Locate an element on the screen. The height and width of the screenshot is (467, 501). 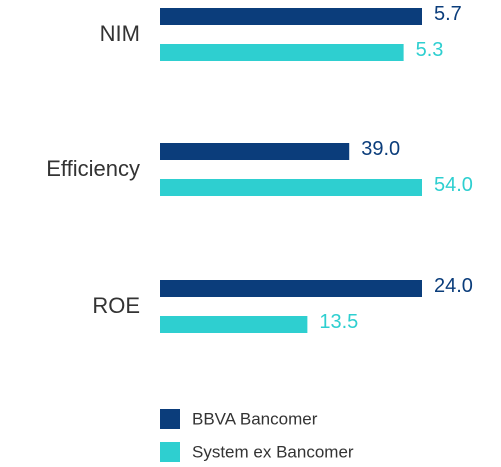
category-label: NIM is located at coordinates (120, 33).